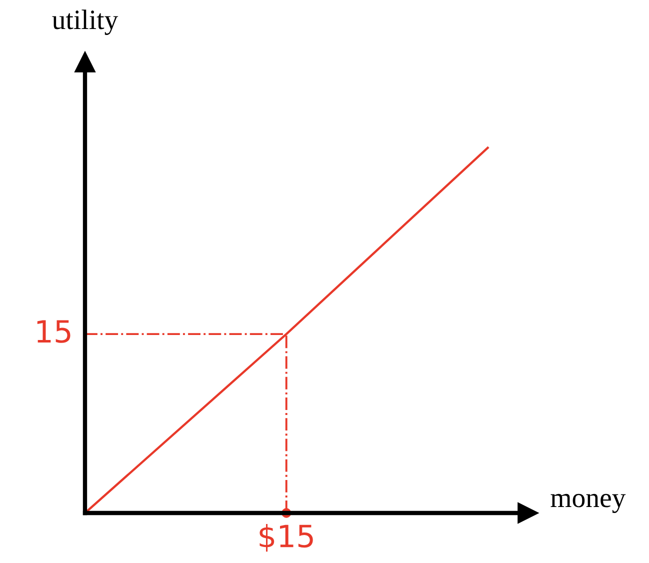  I want to click on y-axis-title: utility, so click(85, 22).